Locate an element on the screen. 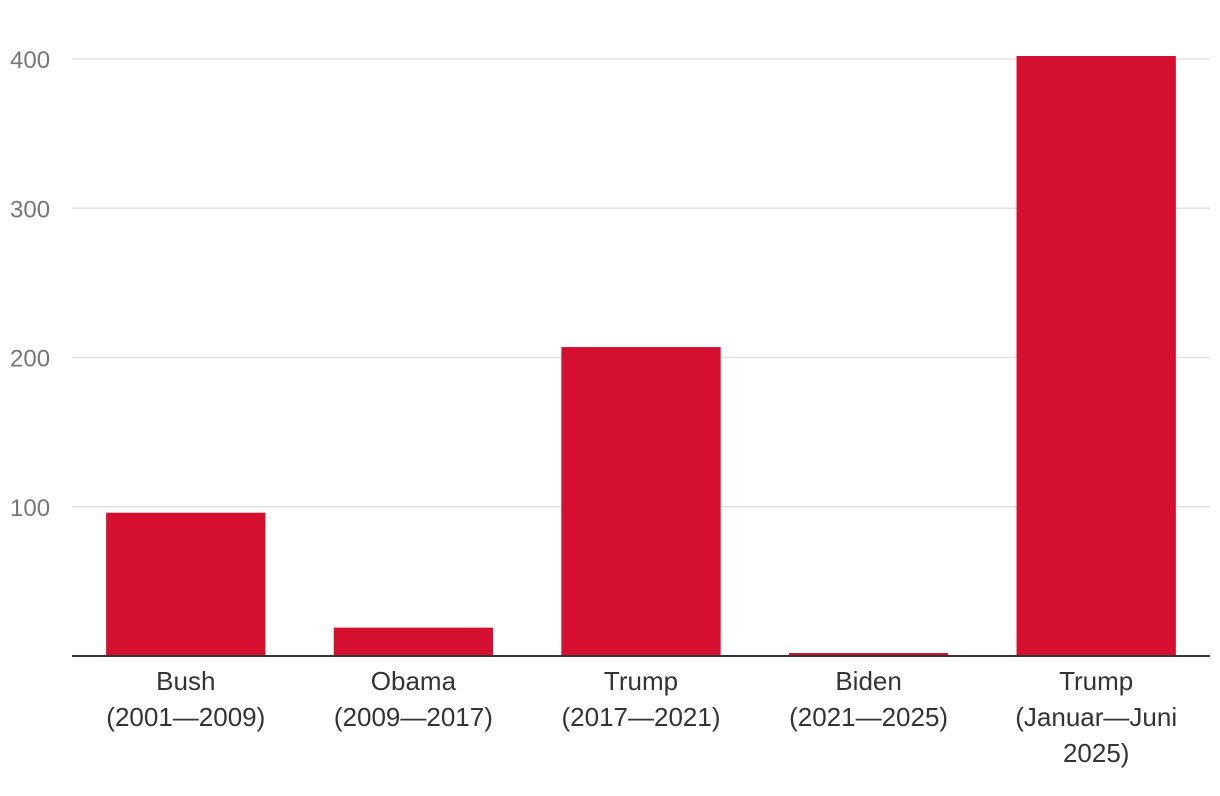  x-category-label: Trump (Januar—Juni 2025) is located at coordinates (1096, 717).